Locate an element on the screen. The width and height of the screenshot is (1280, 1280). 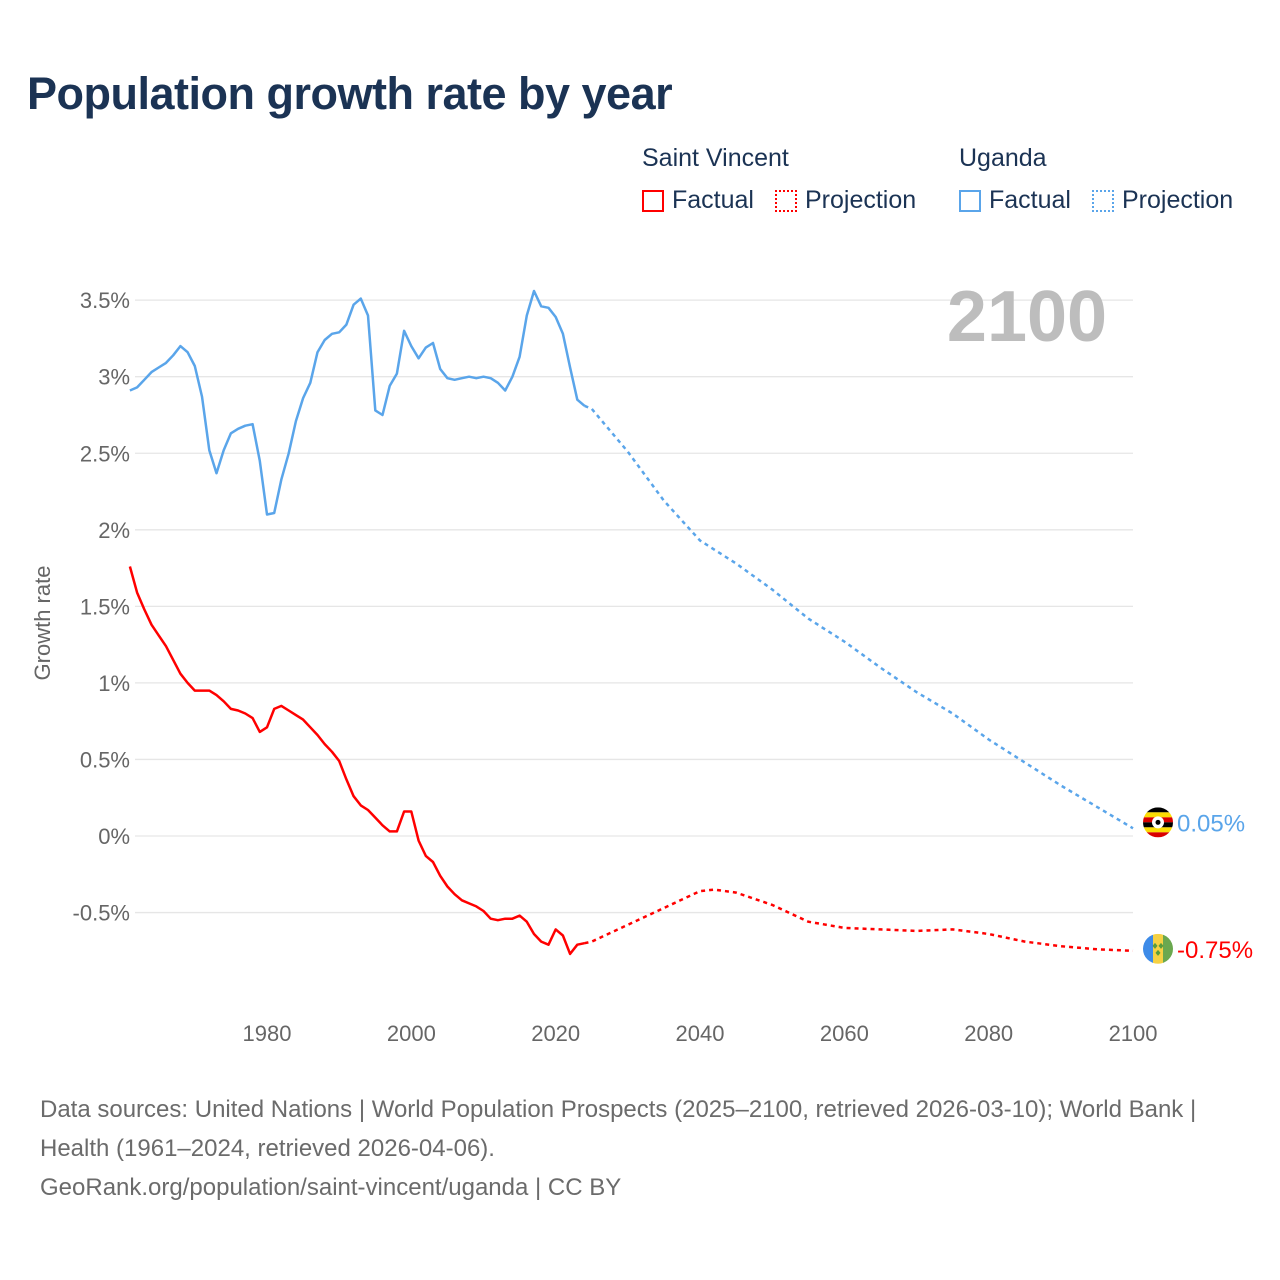
x-tick-label: 2060 is located at coordinates (844, 1033).